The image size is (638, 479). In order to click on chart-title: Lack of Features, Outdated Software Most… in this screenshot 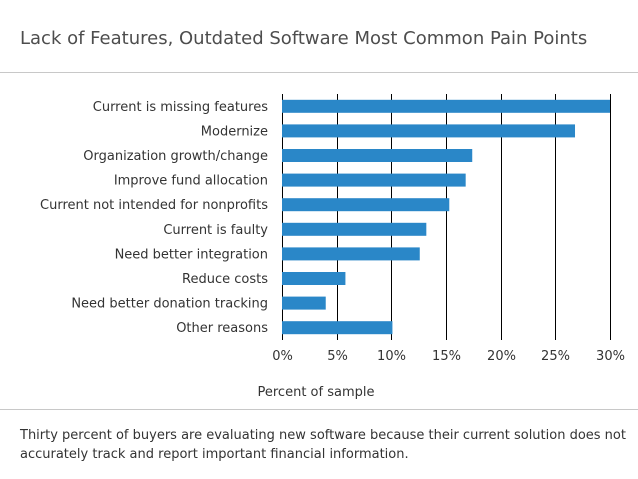, I will do `click(304, 38)`.